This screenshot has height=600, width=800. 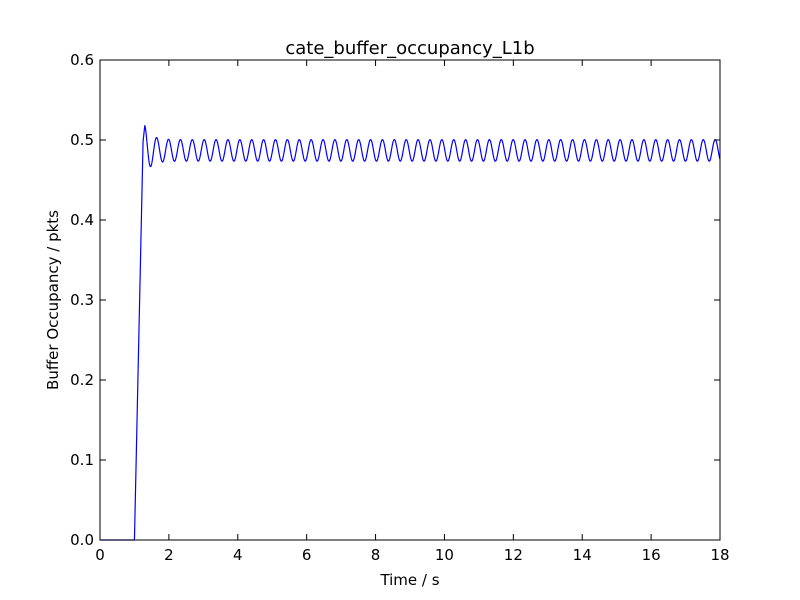 What do you see at coordinates (651, 555) in the screenshot?
I see `x-tick-label: 16` at bounding box center [651, 555].